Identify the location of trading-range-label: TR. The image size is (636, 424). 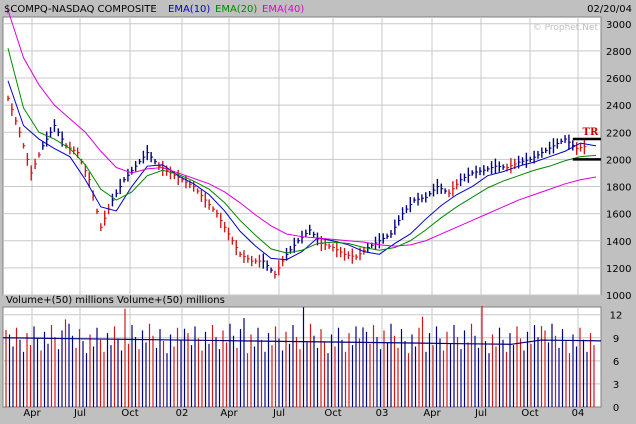
(591, 132).